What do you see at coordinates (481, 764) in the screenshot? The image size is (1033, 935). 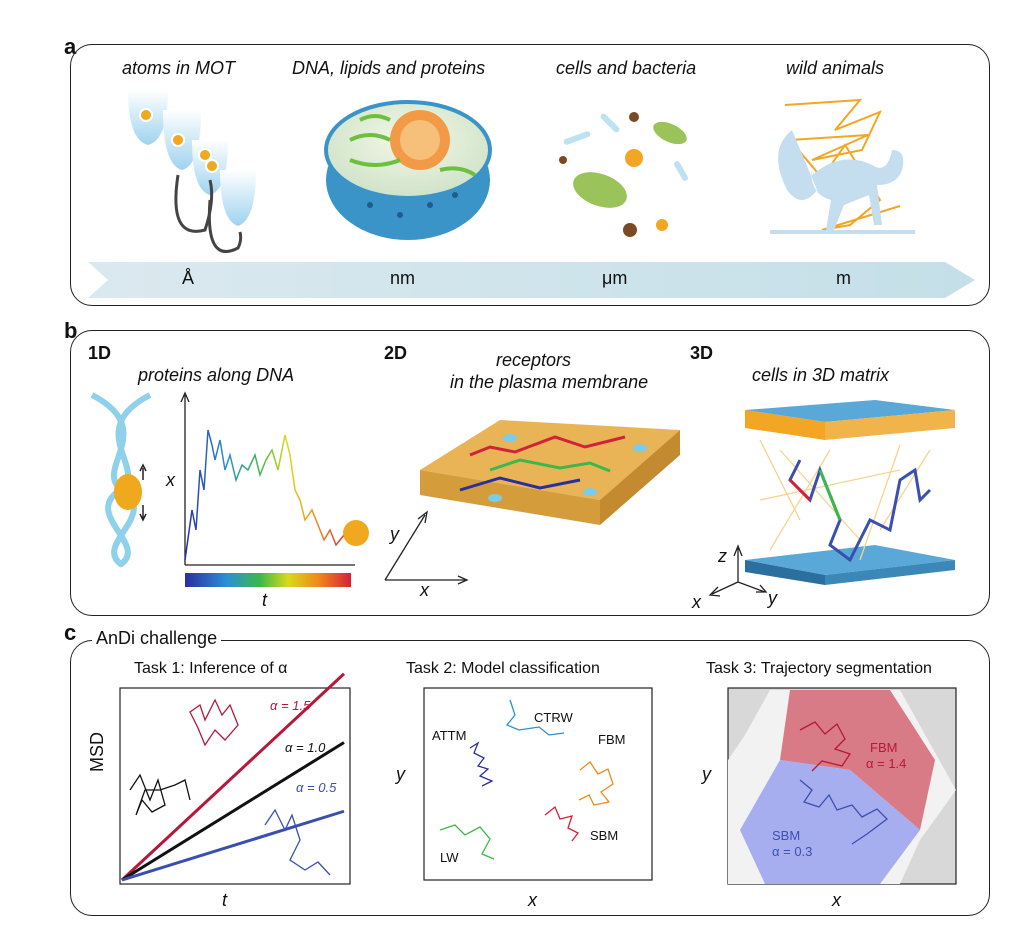 I see `traj-attm` at bounding box center [481, 764].